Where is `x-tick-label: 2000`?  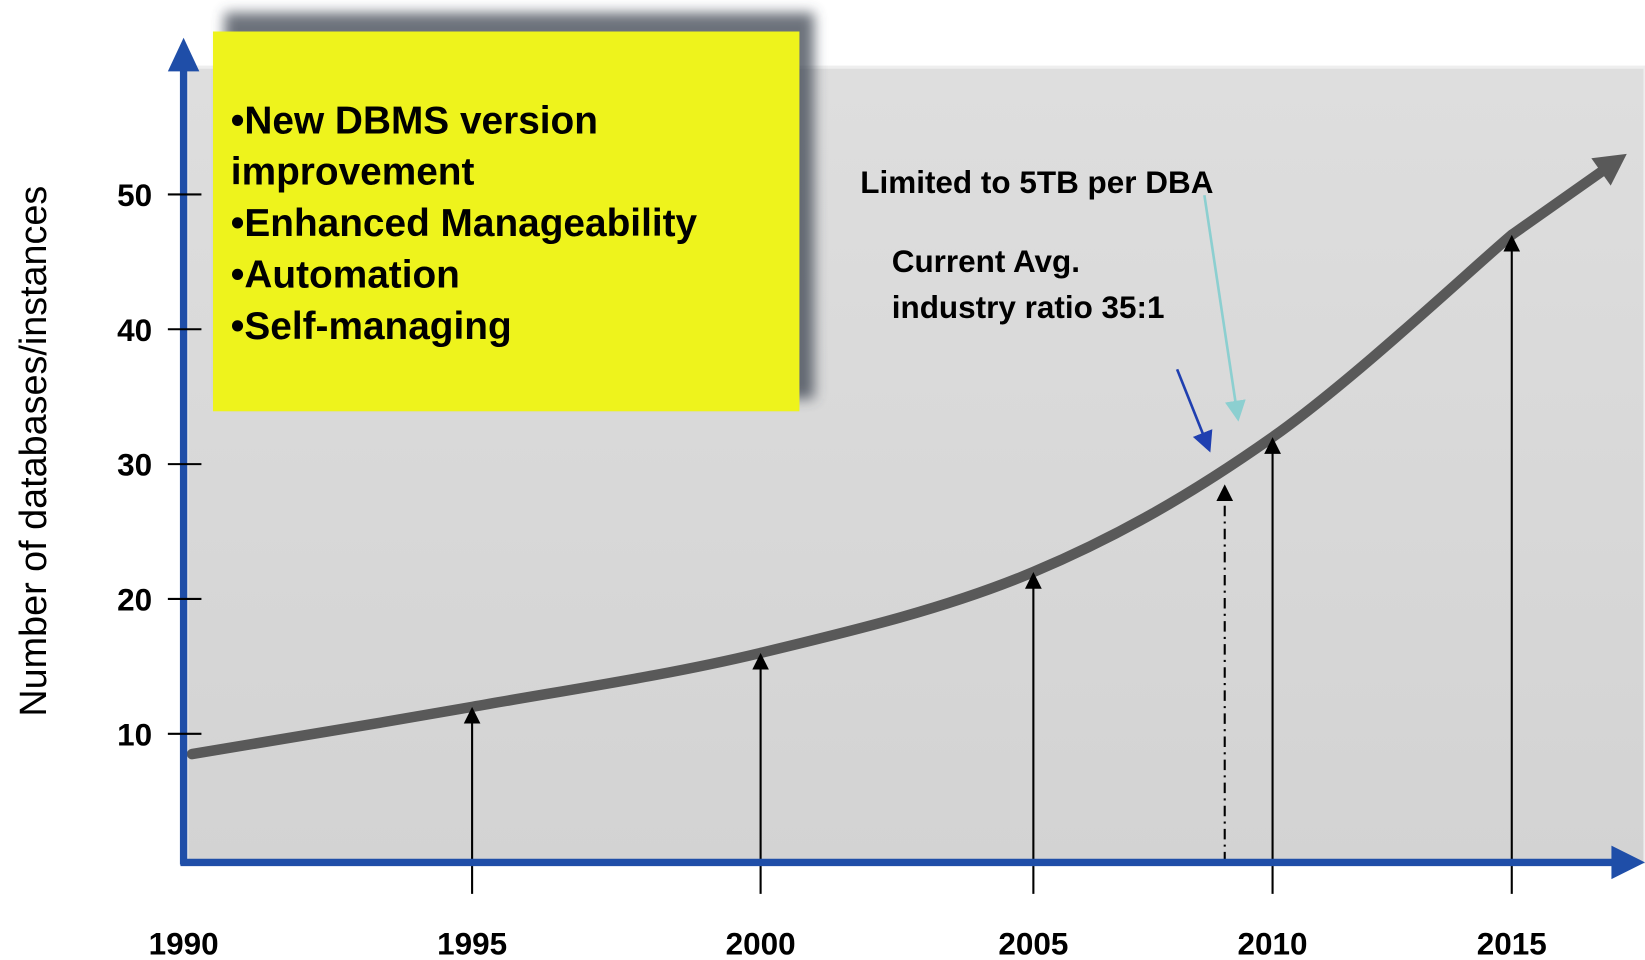 x-tick-label: 2000 is located at coordinates (761, 943).